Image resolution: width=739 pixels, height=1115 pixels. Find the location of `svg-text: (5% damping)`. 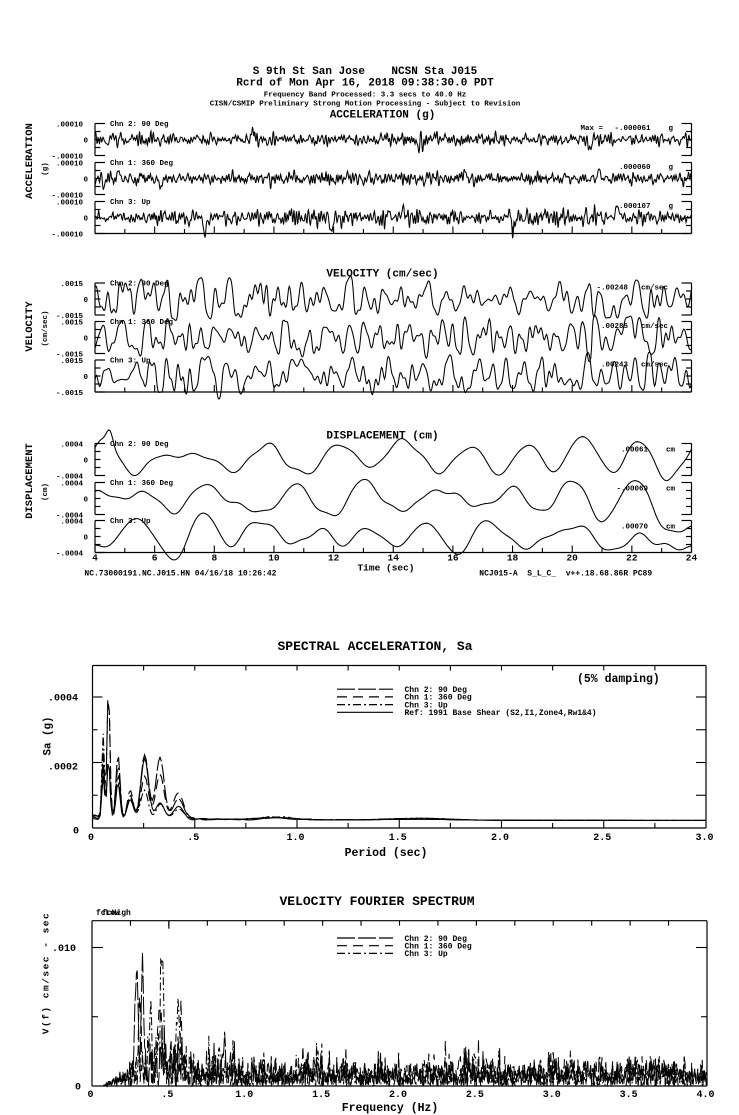

svg-text: (5% damping) is located at coordinates (618, 679).